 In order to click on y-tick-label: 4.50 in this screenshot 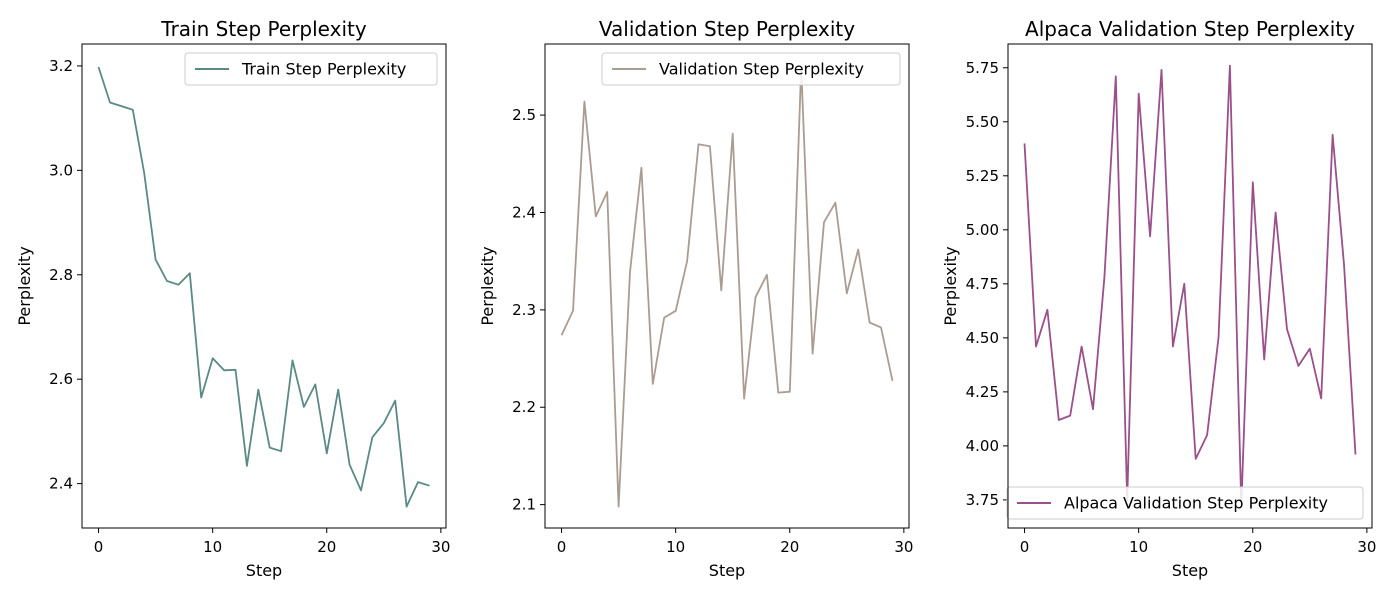, I will do `click(982, 338)`.